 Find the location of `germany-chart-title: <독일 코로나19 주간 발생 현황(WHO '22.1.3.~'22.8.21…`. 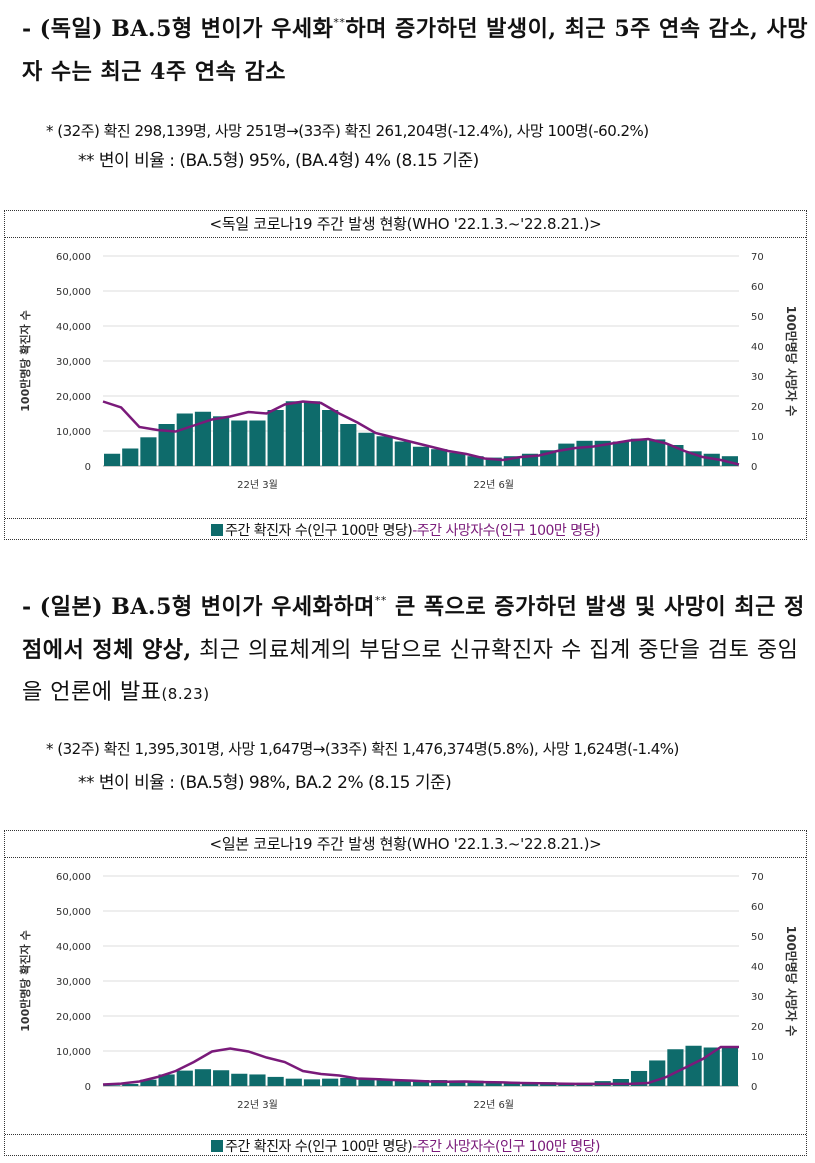

germany-chart-title: <독일 코로나19 주간 발생 현황(WHO '22.1.3.~'22.8.21… is located at coordinates (405, 224).